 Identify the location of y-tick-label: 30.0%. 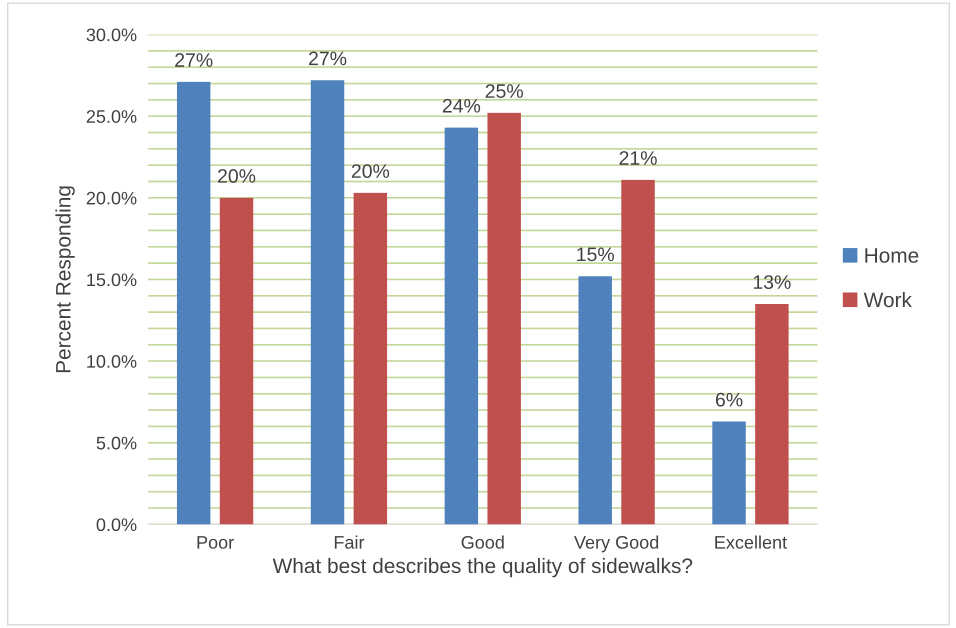
(111, 35).